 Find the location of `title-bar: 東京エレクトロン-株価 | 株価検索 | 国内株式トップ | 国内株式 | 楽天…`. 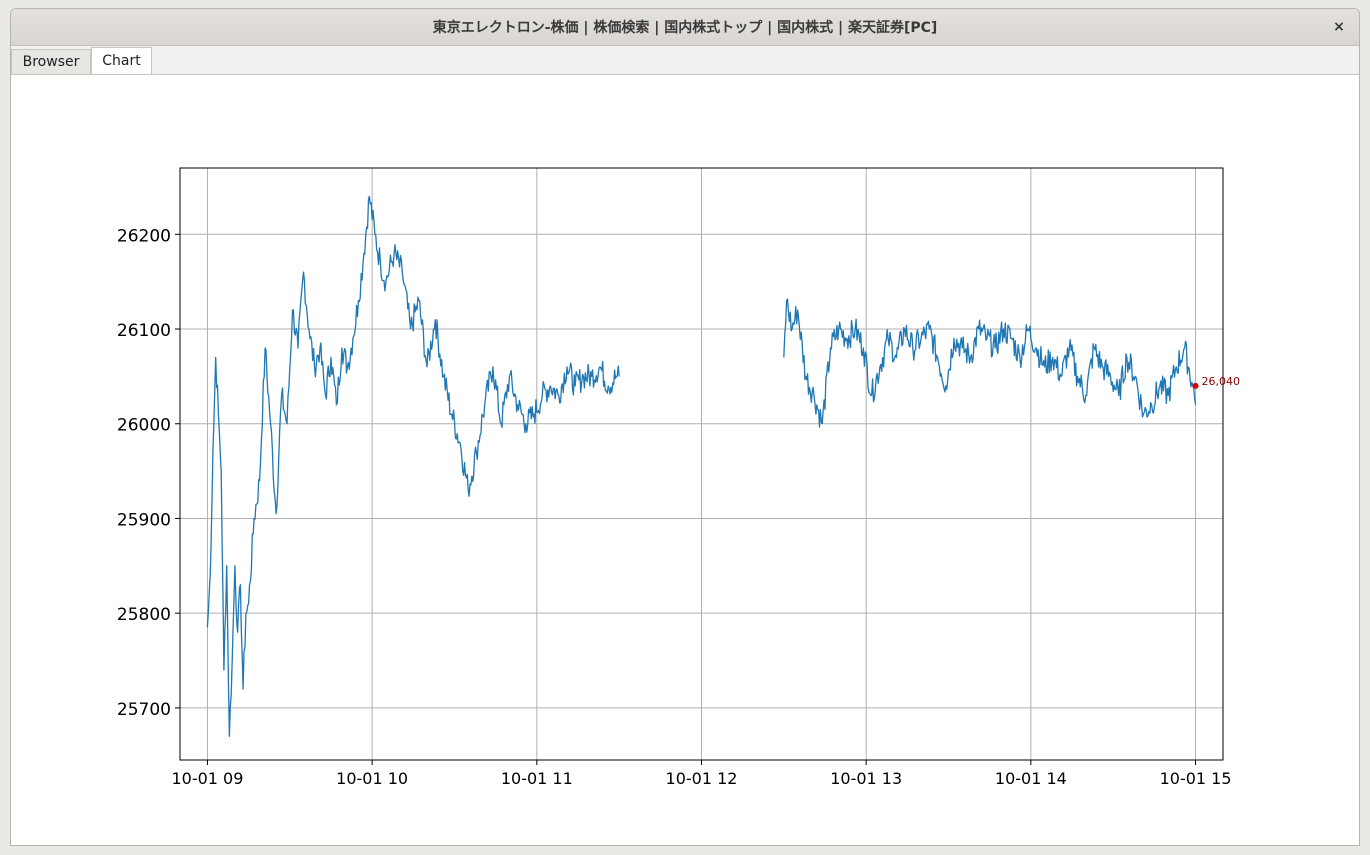

title-bar: 東京エレクトロン-株価 | 株価検索 | 国内株式トップ | 国内株式 | 楽天… is located at coordinates (685, 27).